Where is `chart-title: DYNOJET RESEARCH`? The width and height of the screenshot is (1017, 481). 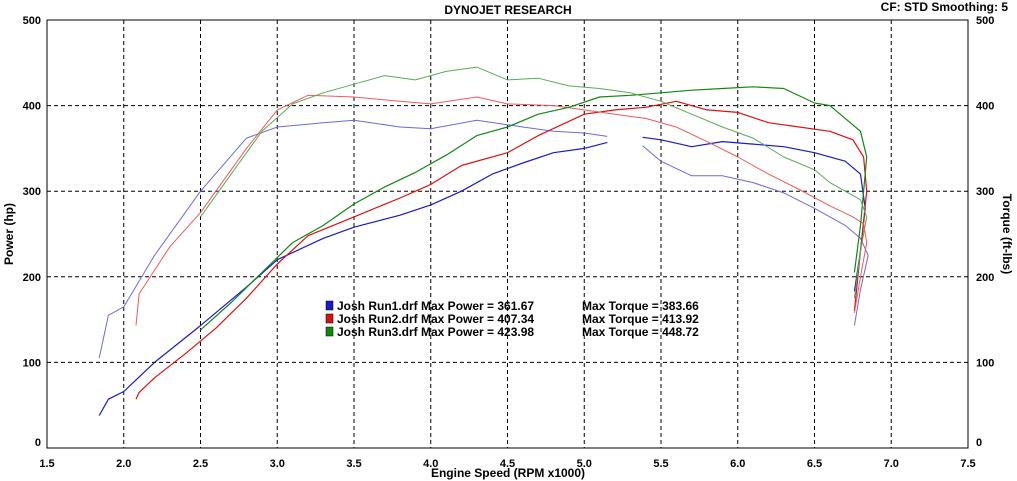
chart-title: DYNOJET RESEARCH is located at coordinates (507, 10).